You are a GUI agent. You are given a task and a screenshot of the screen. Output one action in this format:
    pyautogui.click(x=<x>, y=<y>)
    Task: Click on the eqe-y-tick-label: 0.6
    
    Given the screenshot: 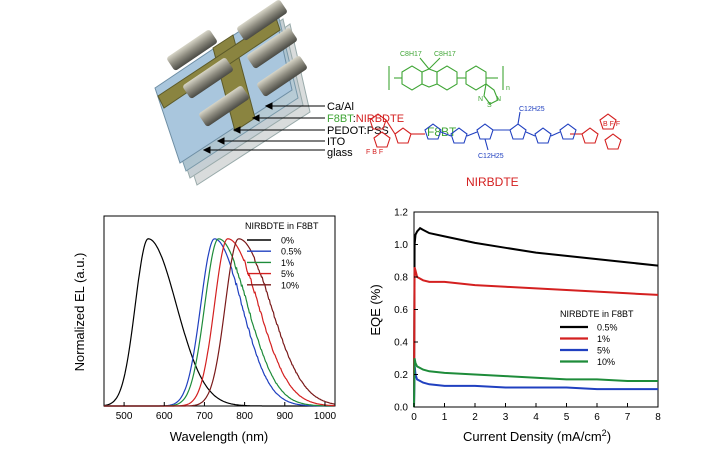 What is the action you would take?
    pyautogui.click(x=401, y=310)
    